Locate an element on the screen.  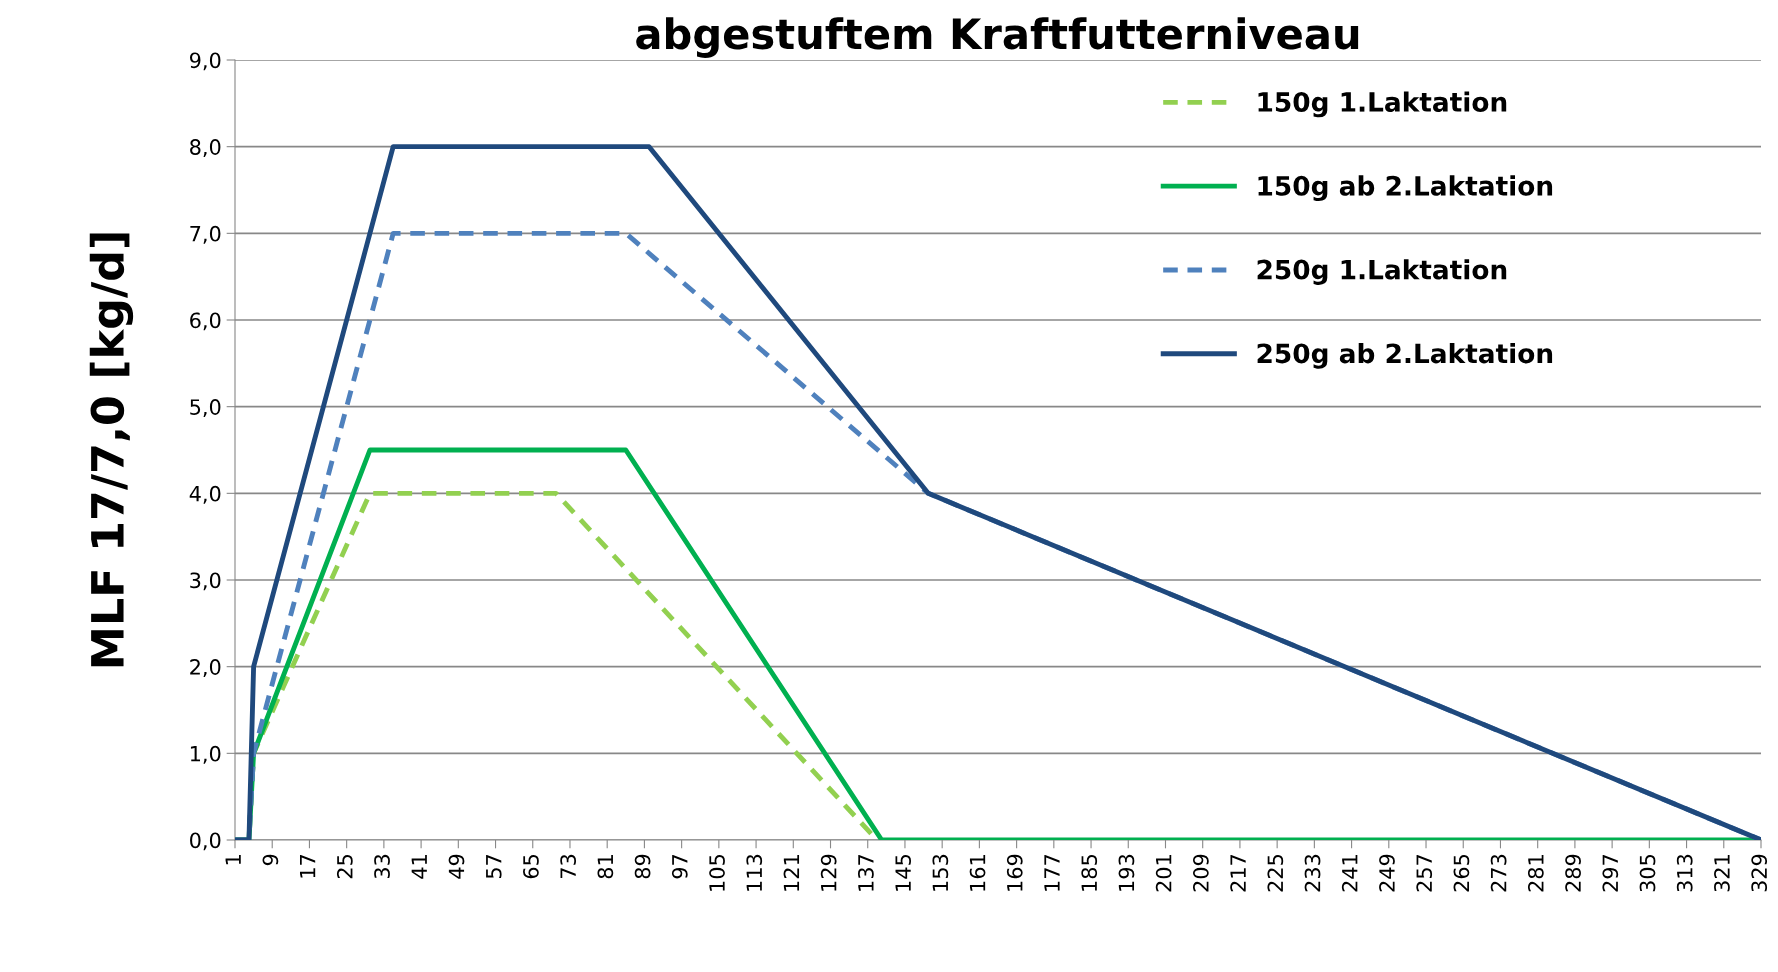
x-tick-label: 145 is located at coordinates (903, 873).